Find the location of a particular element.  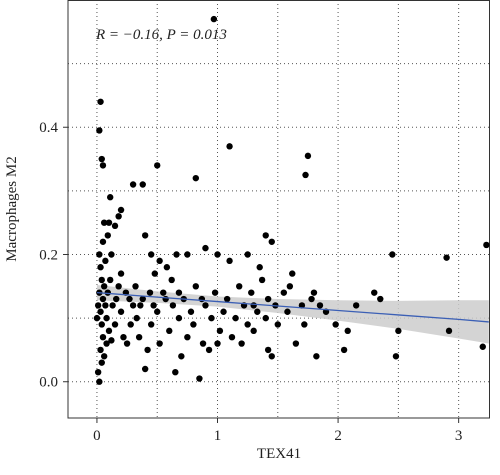

x-tick-label: 0 is located at coordinates (97, 436).